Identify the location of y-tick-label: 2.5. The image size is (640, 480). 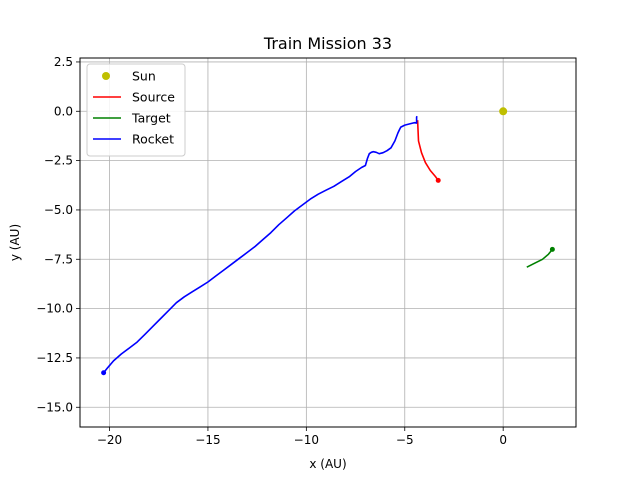
(63, 62).